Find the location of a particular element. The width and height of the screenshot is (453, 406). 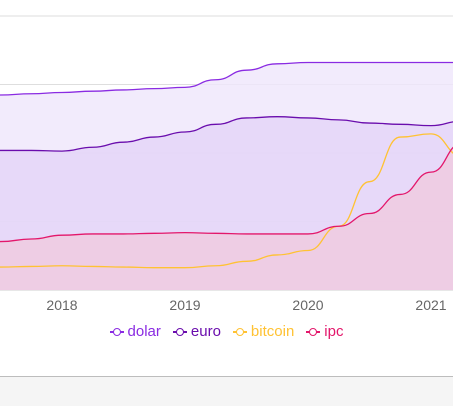

x-tick-label-2019: 2019 is located at coordinates (184, 305).